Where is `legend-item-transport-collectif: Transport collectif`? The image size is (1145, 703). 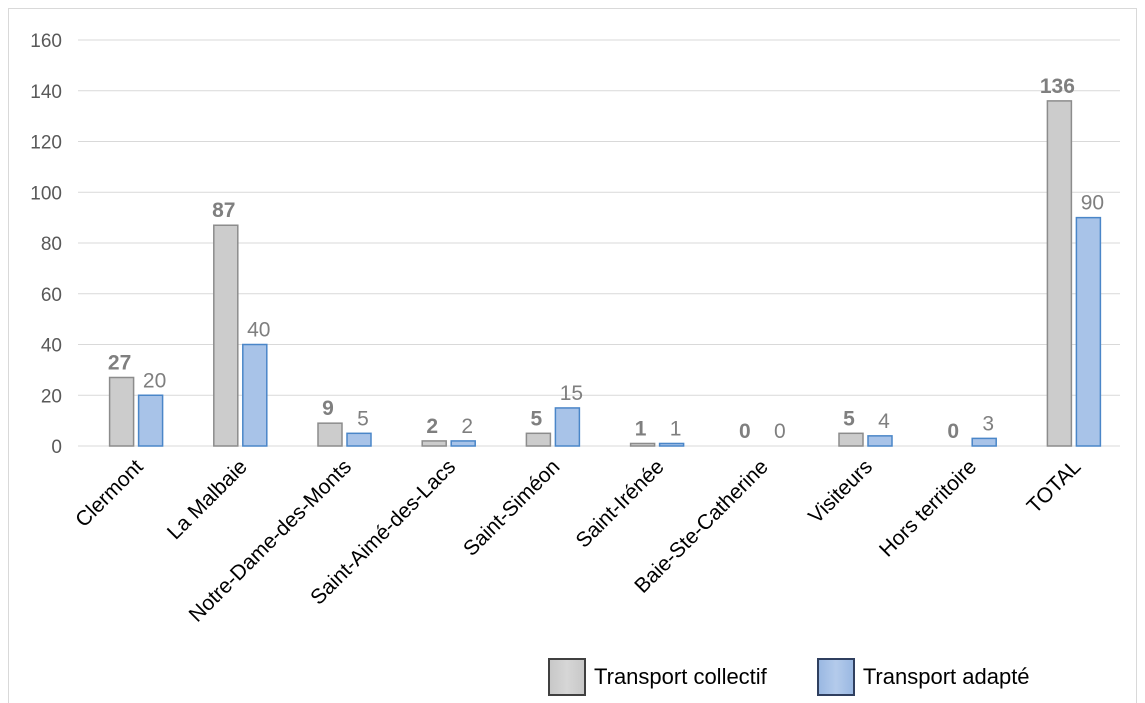
legend-item-transport-collectif: Transport collectif is located at coordinates (657, 677).